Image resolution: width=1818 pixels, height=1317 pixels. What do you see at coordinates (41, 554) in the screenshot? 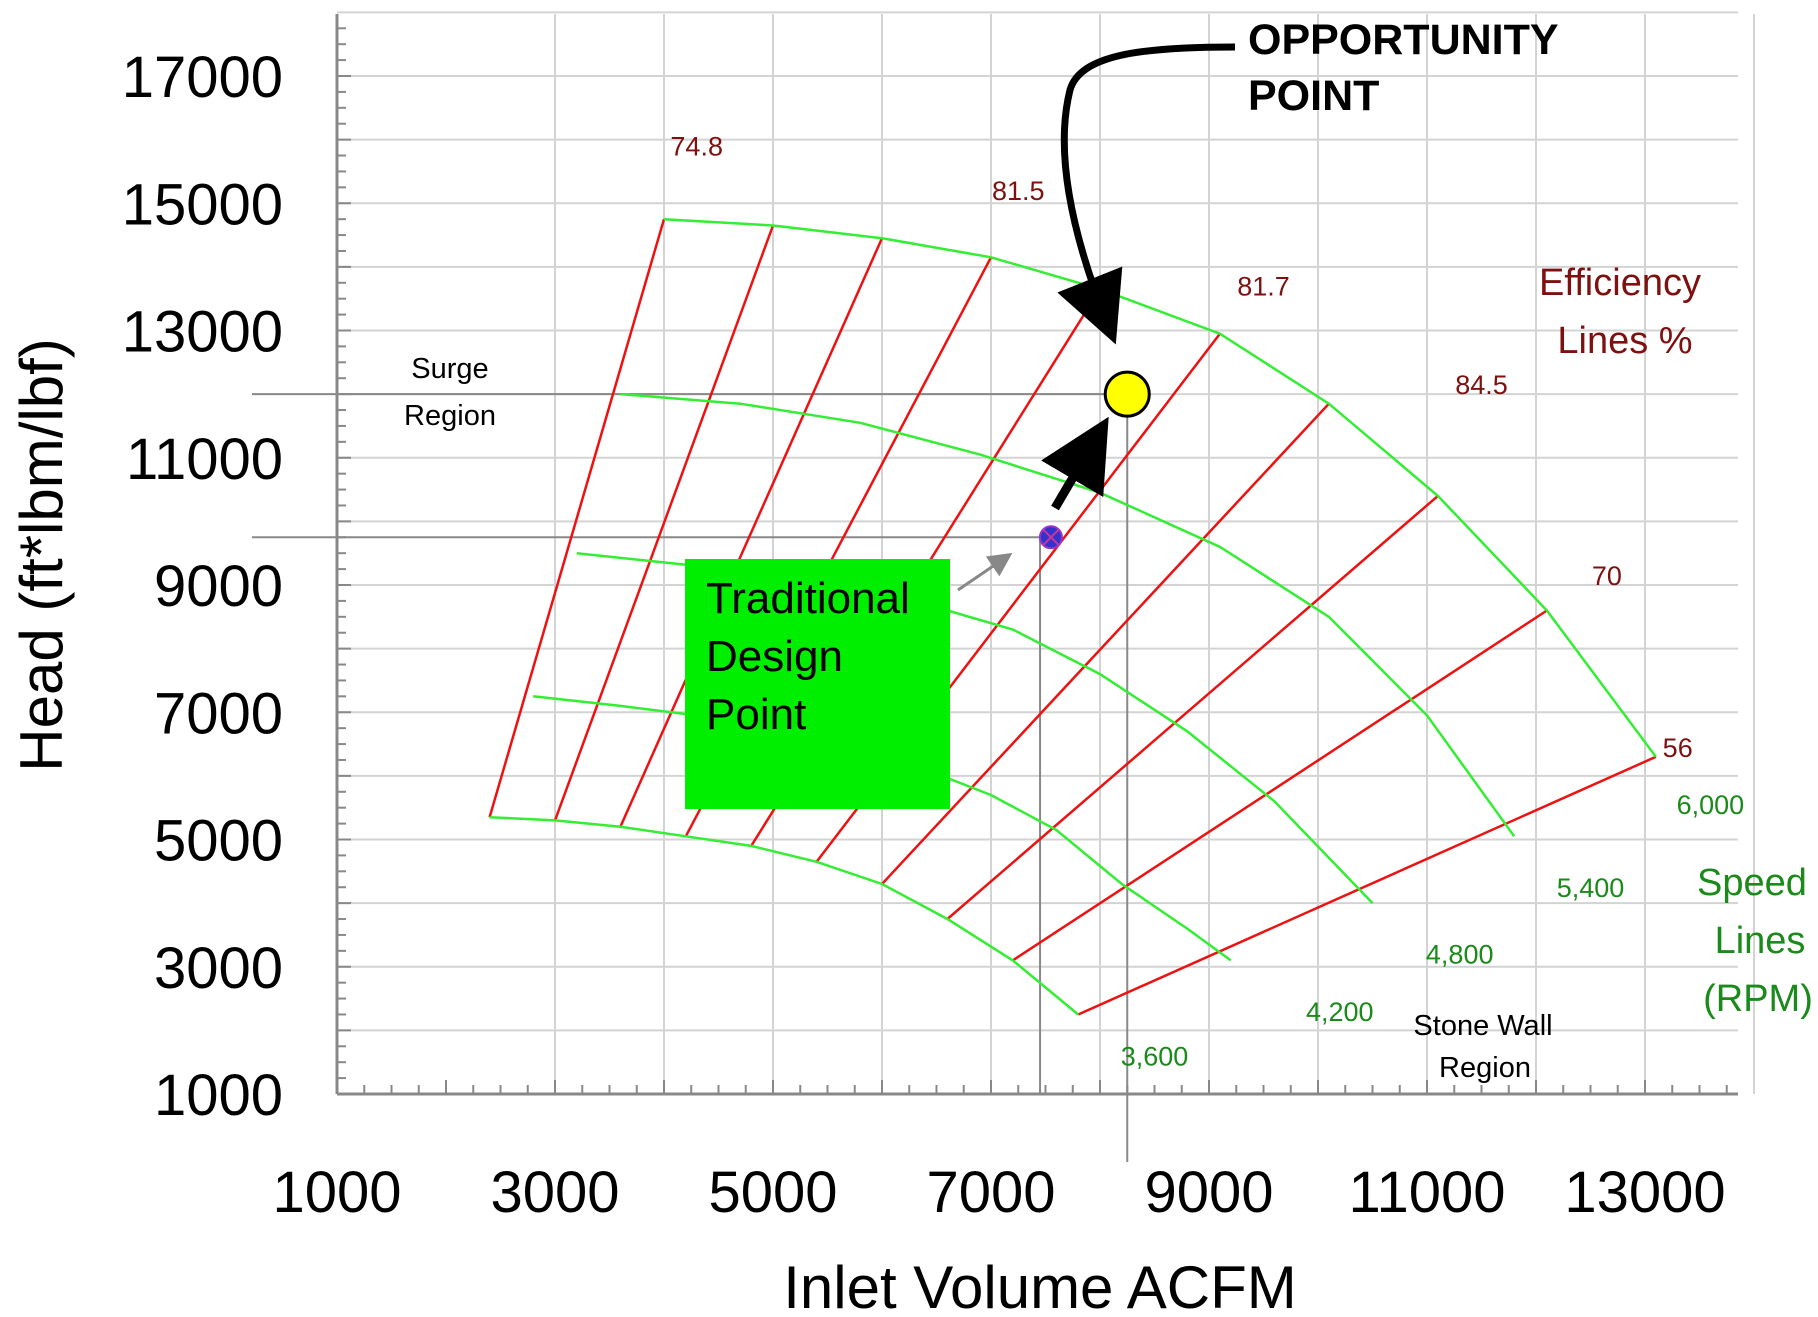
I see `y-axis-title: Head (ft*lbm/lbf)` at bounding box center [41, 554].